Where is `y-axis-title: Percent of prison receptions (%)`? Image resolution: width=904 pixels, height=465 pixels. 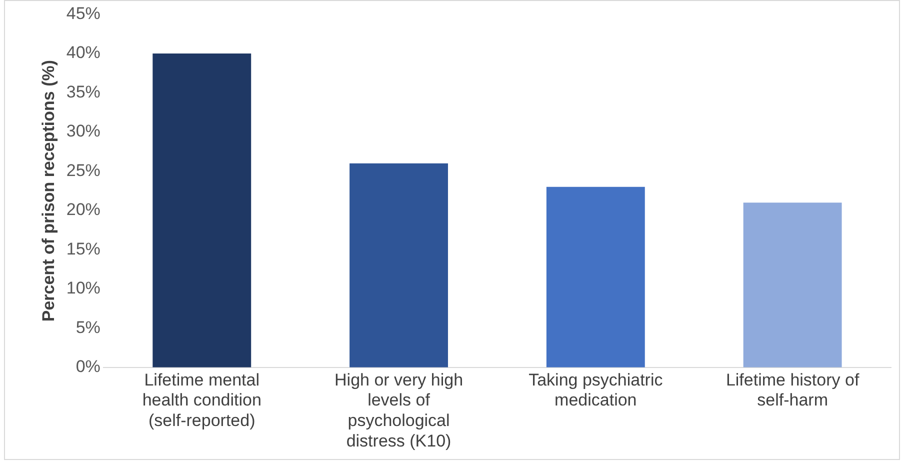
y-axis-title: Percent of prison receptions (%) is located at coordinates (48, 191).